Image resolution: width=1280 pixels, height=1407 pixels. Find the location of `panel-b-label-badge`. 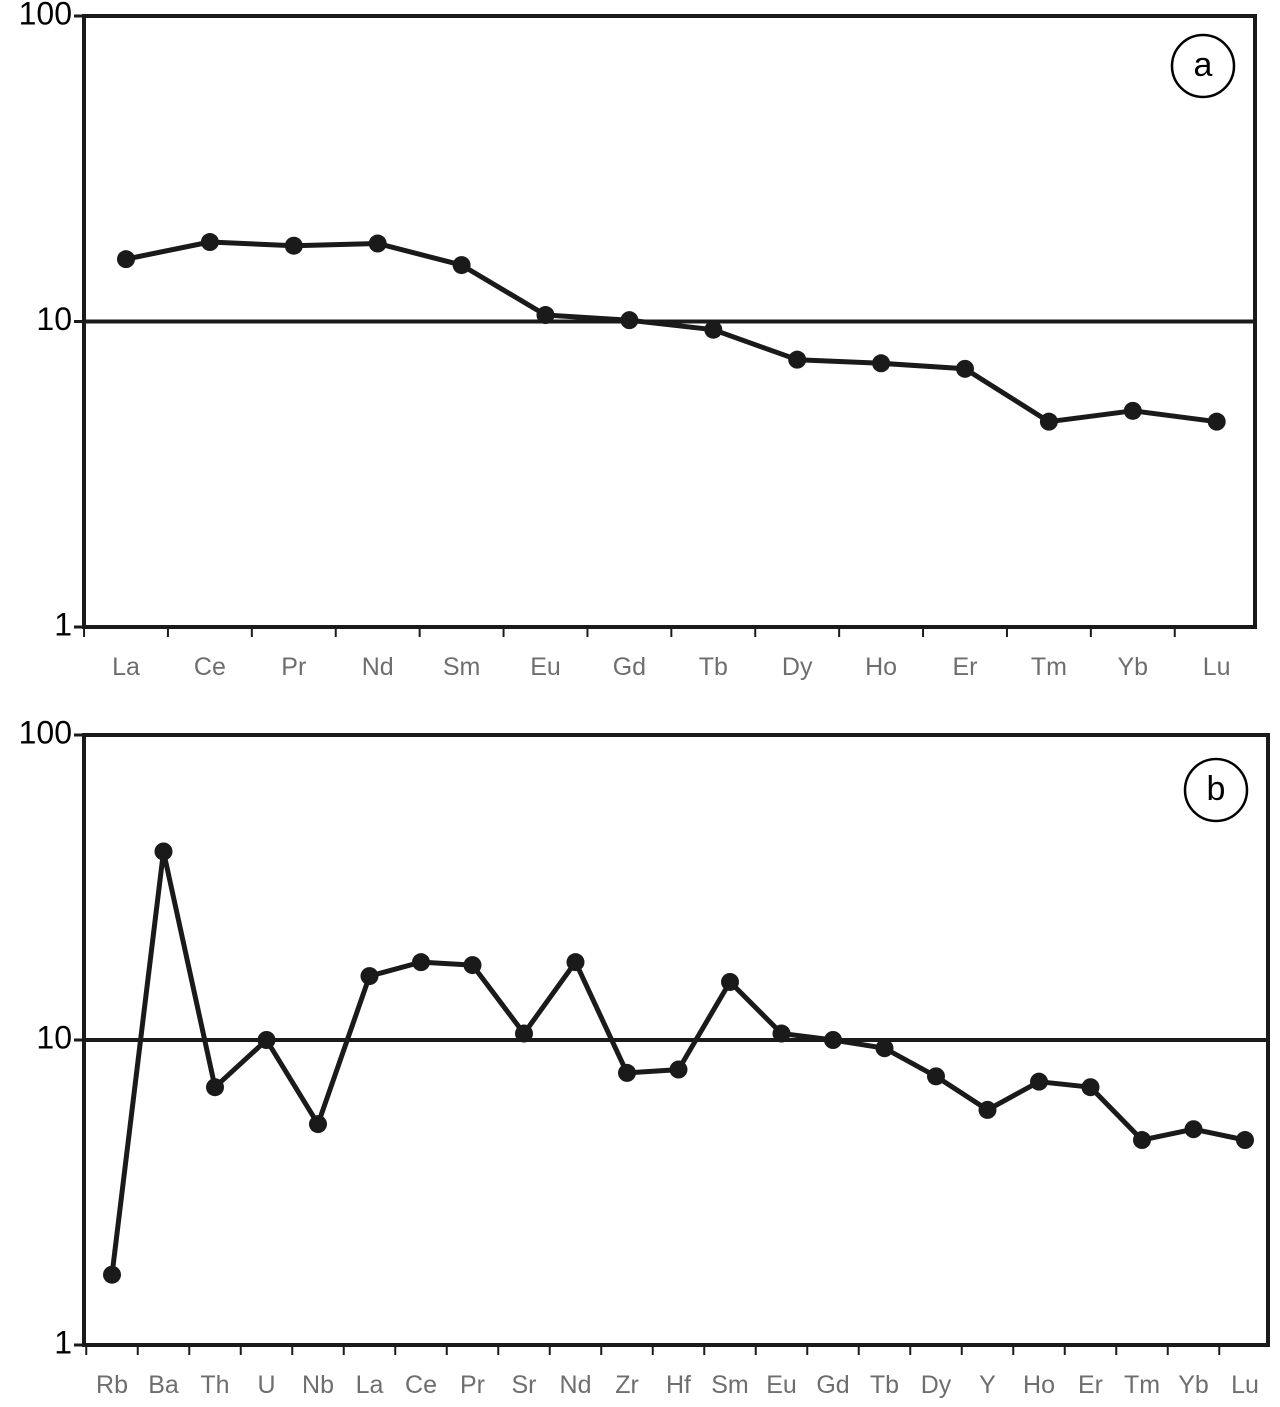

panel-b-label-badge is located at coordinates (1216, 790).